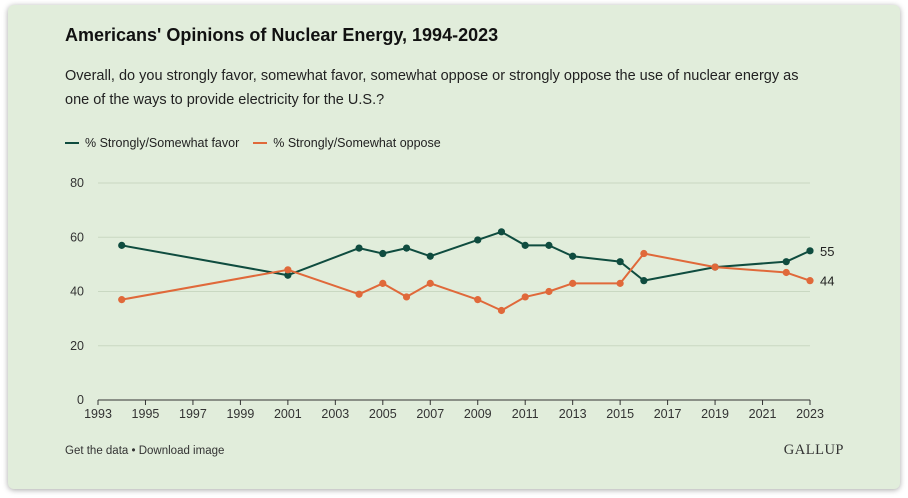 This screenshot has width=908, height=498. I want to click on y-tick-label: 60, so click(77, 237).